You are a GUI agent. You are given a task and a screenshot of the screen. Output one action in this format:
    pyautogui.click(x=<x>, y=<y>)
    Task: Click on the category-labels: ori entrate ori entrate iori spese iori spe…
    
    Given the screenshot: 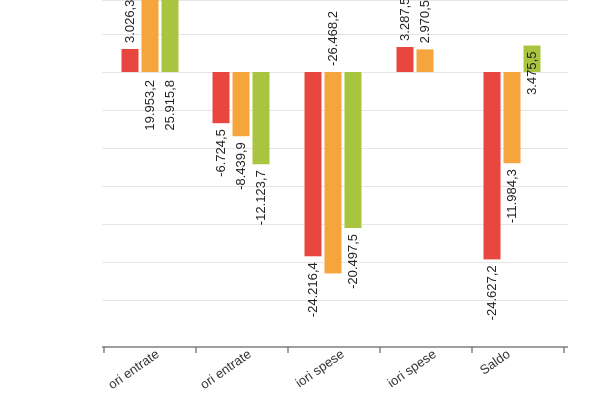 What is the action you would take?
    pyautogui.click(x=309, y=369)
    